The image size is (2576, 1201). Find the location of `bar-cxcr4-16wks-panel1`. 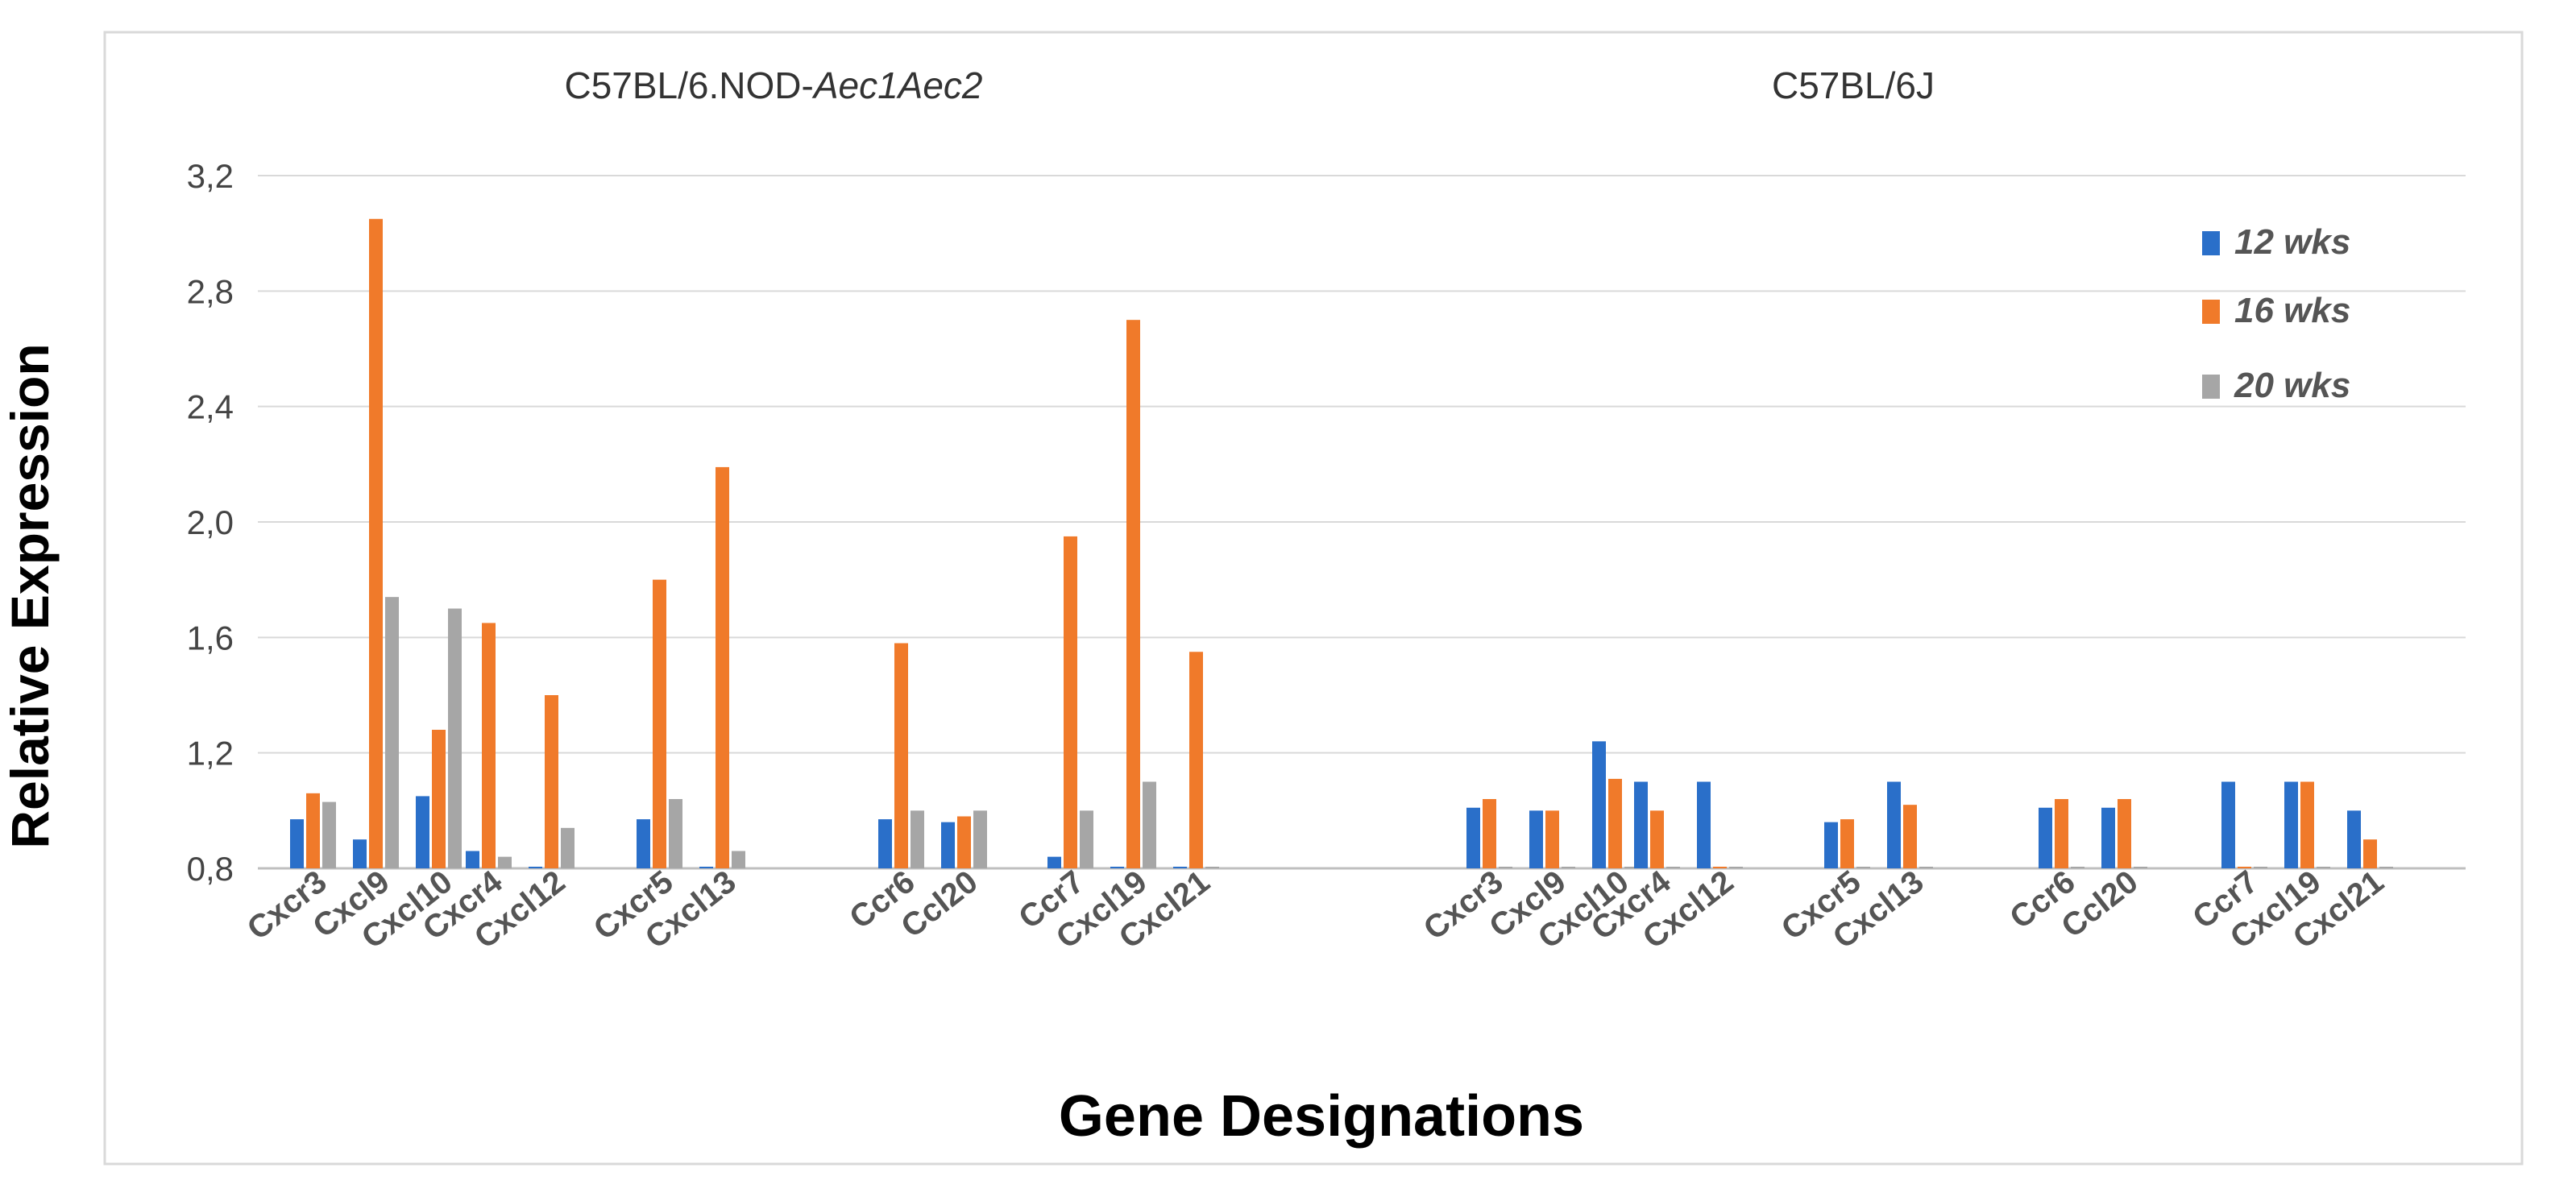

bar-cxcr4-16wks-panel1 is located at coordinates (489, 746).